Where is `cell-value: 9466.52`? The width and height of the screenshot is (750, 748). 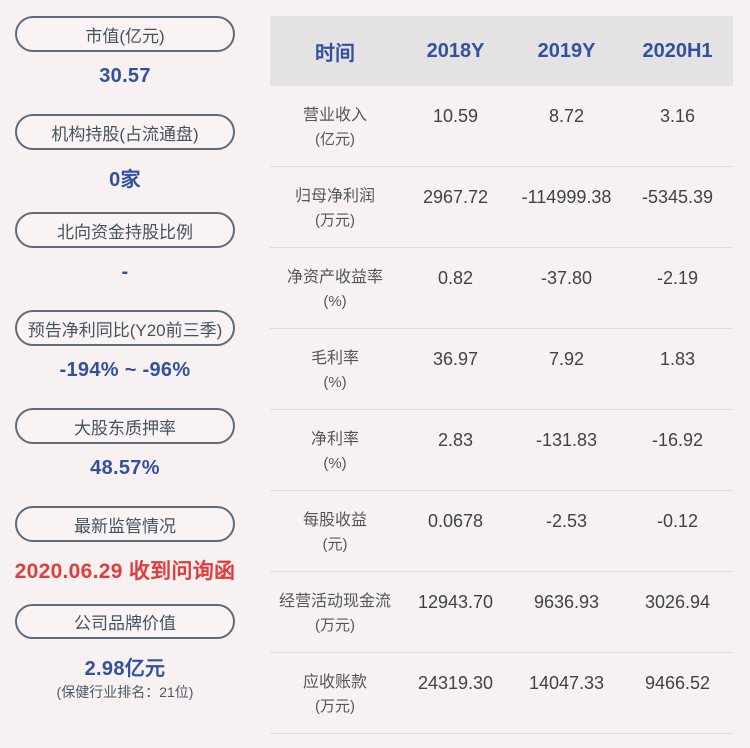 cell-value: 9466.52 is located at coordinates (677, 683).